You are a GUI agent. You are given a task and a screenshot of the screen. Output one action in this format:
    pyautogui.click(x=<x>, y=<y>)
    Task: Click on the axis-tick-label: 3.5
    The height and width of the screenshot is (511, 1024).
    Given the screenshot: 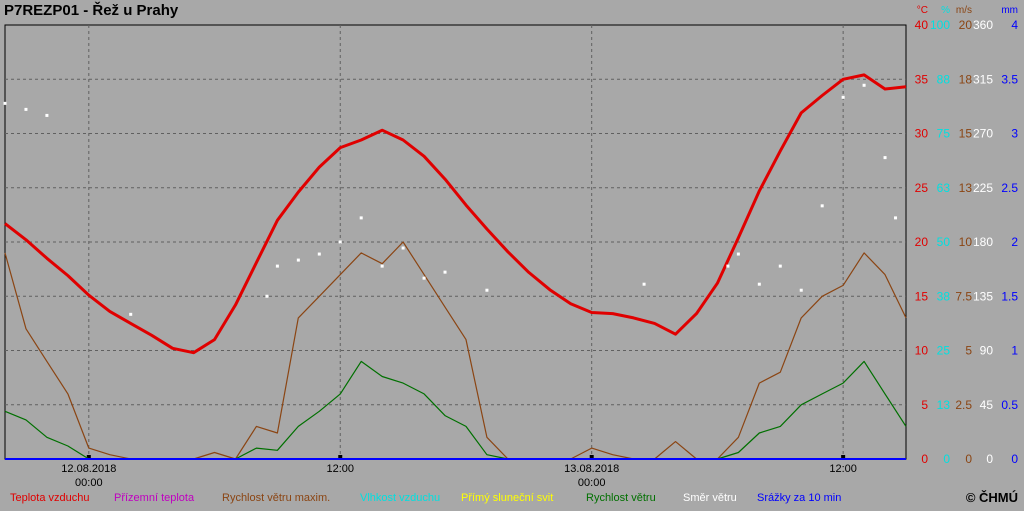 What is the action you would take?
    pyautogui.click(x=1009, y=79)
    